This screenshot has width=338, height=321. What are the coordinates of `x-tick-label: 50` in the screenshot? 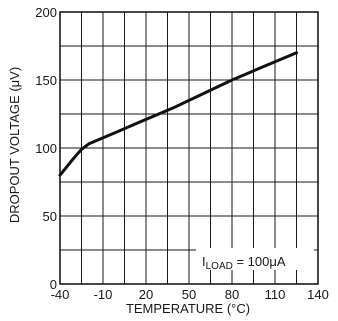 It's located at (189, 294).